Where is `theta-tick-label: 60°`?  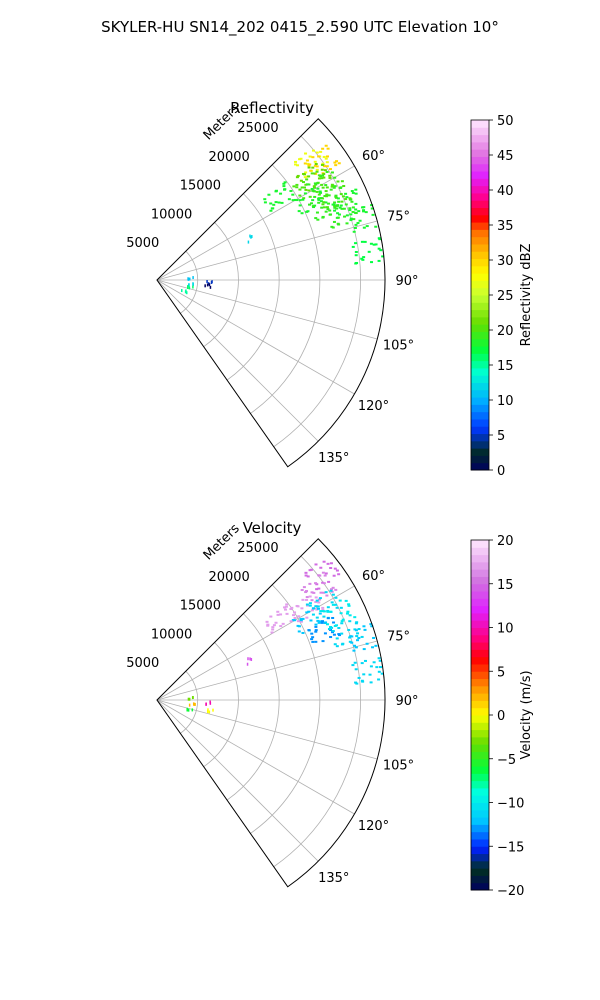
theta-tick-label: 60° is located at coordinates (373, 576).